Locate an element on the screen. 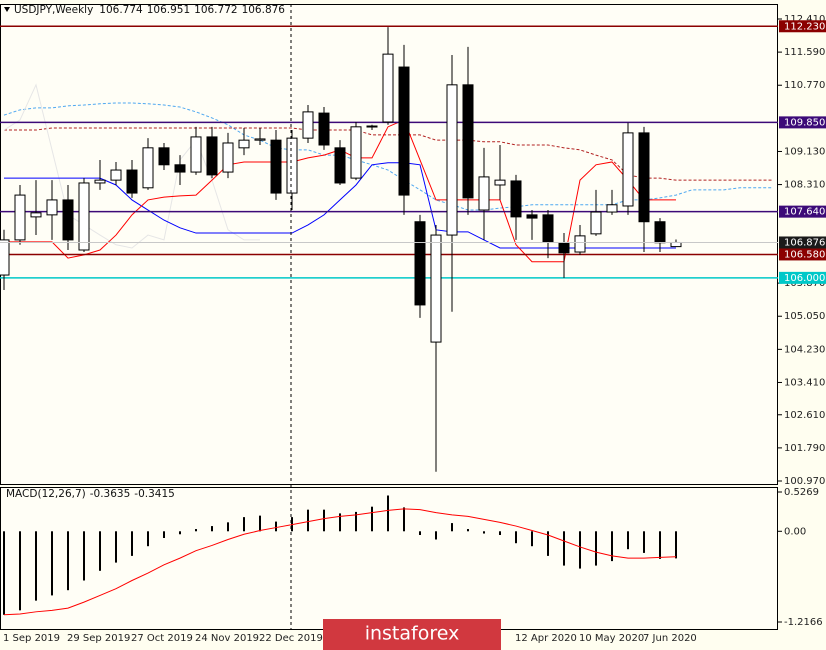  indicator-line is located at coordinates (131, 166).